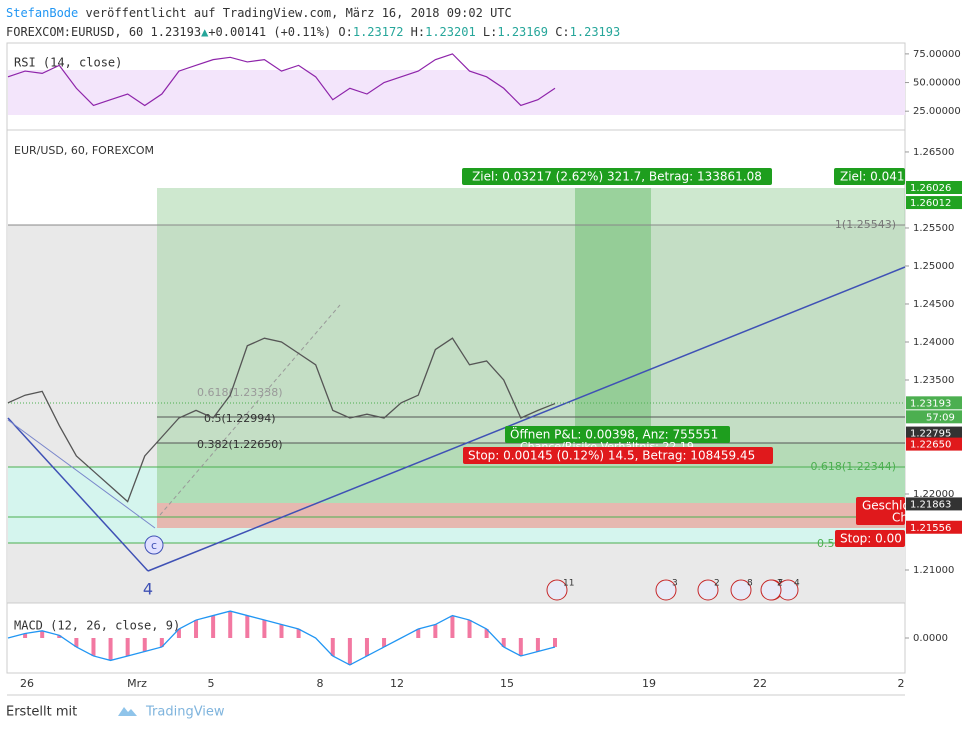 Image resolution: width=964 pixels, height=729 pixels. What do you see at coordinates (74, 32) in the screenshot?
I see `symbol: FOREXCOM:EURUSD, 60` at bounding box center [74, 32].